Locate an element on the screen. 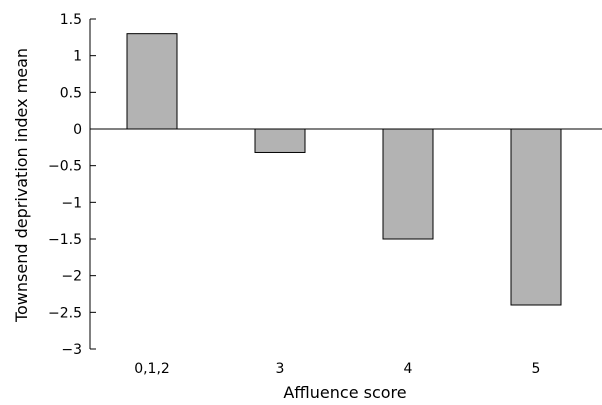 The width and height of the screenshot is (602, 405). y-tick-label: −2.5 is located at coordinates (65, 313).